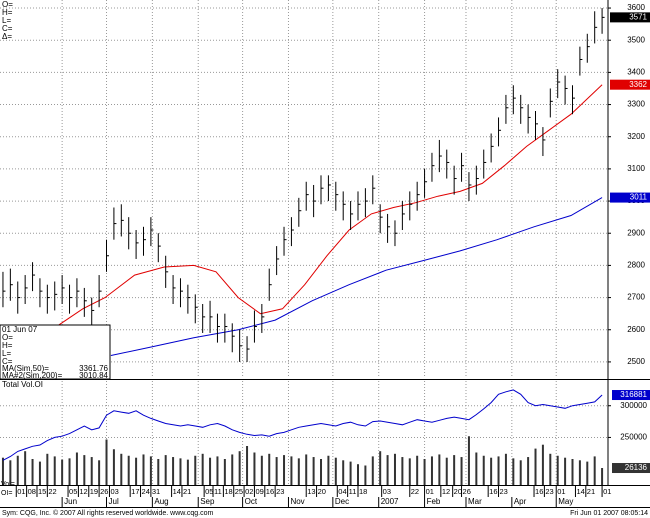 The width and height of the screenshot is (650, 518). I want to click on x-tick-label: 13, so click(311, 491).